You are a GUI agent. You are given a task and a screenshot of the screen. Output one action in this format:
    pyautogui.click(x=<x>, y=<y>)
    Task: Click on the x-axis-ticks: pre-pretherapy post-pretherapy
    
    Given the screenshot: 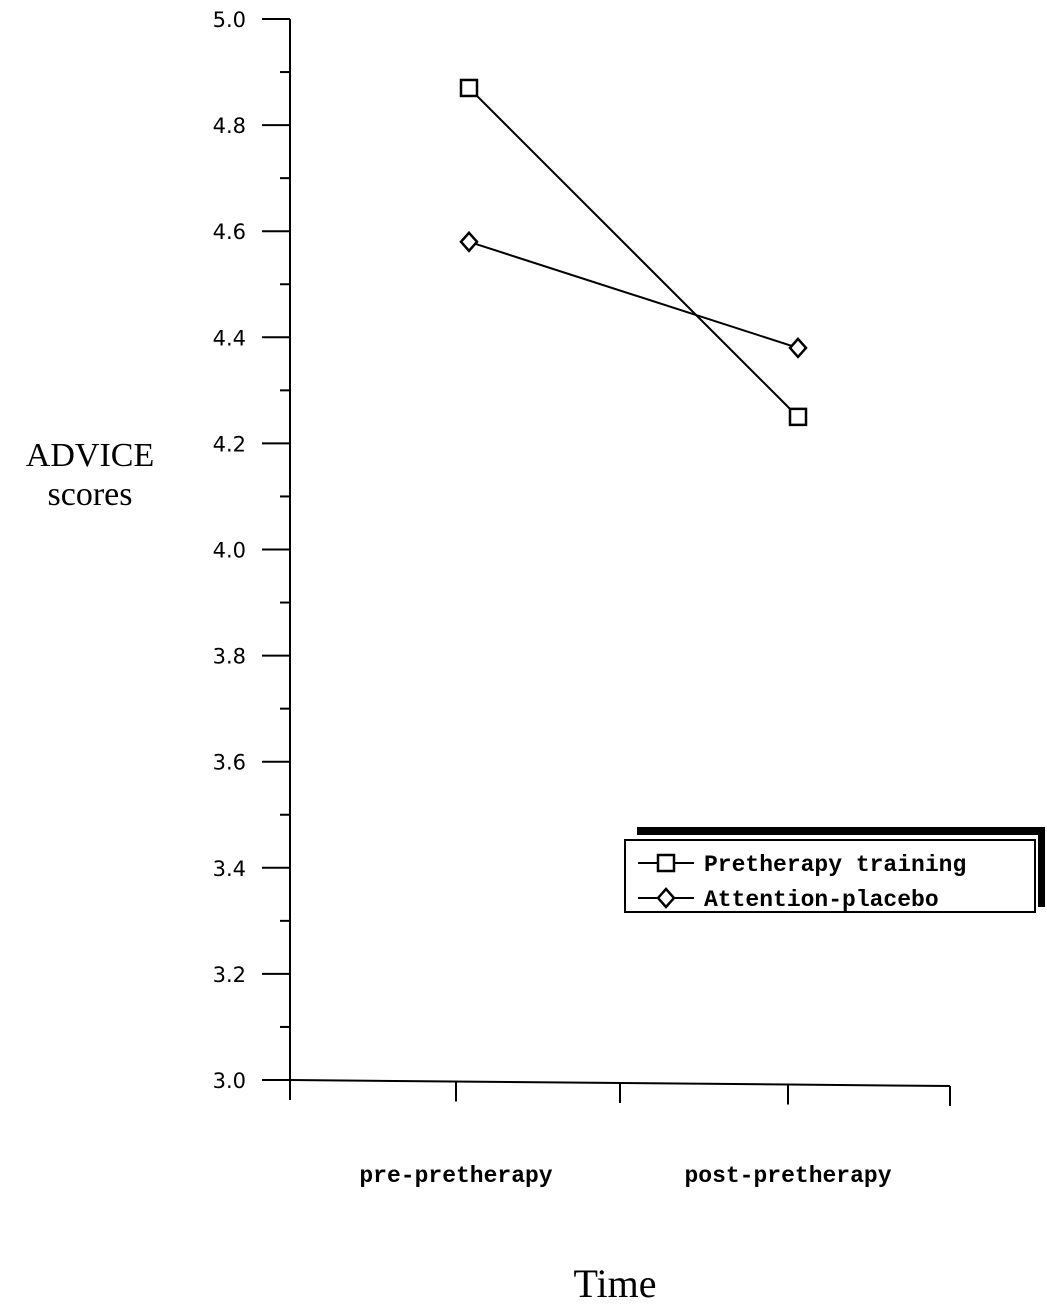 What is the action you would take?
    pyautogui.click(x=620, y=1134)
    